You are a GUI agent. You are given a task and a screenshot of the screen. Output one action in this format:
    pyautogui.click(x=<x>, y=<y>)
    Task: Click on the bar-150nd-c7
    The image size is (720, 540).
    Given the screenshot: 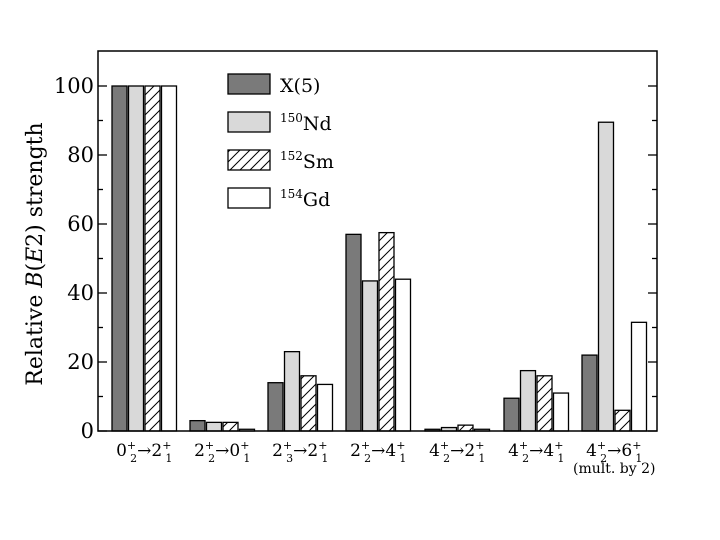 What is the action you would take?
    pyautogui.click(x=606, y=276)
    